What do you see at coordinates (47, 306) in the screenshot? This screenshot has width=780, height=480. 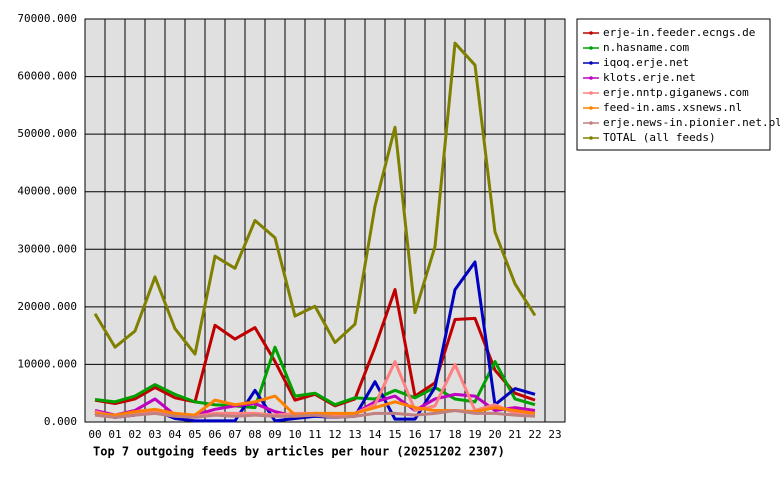 I see `y-tick-label: 20000.000` at bounding box center [47, 306].